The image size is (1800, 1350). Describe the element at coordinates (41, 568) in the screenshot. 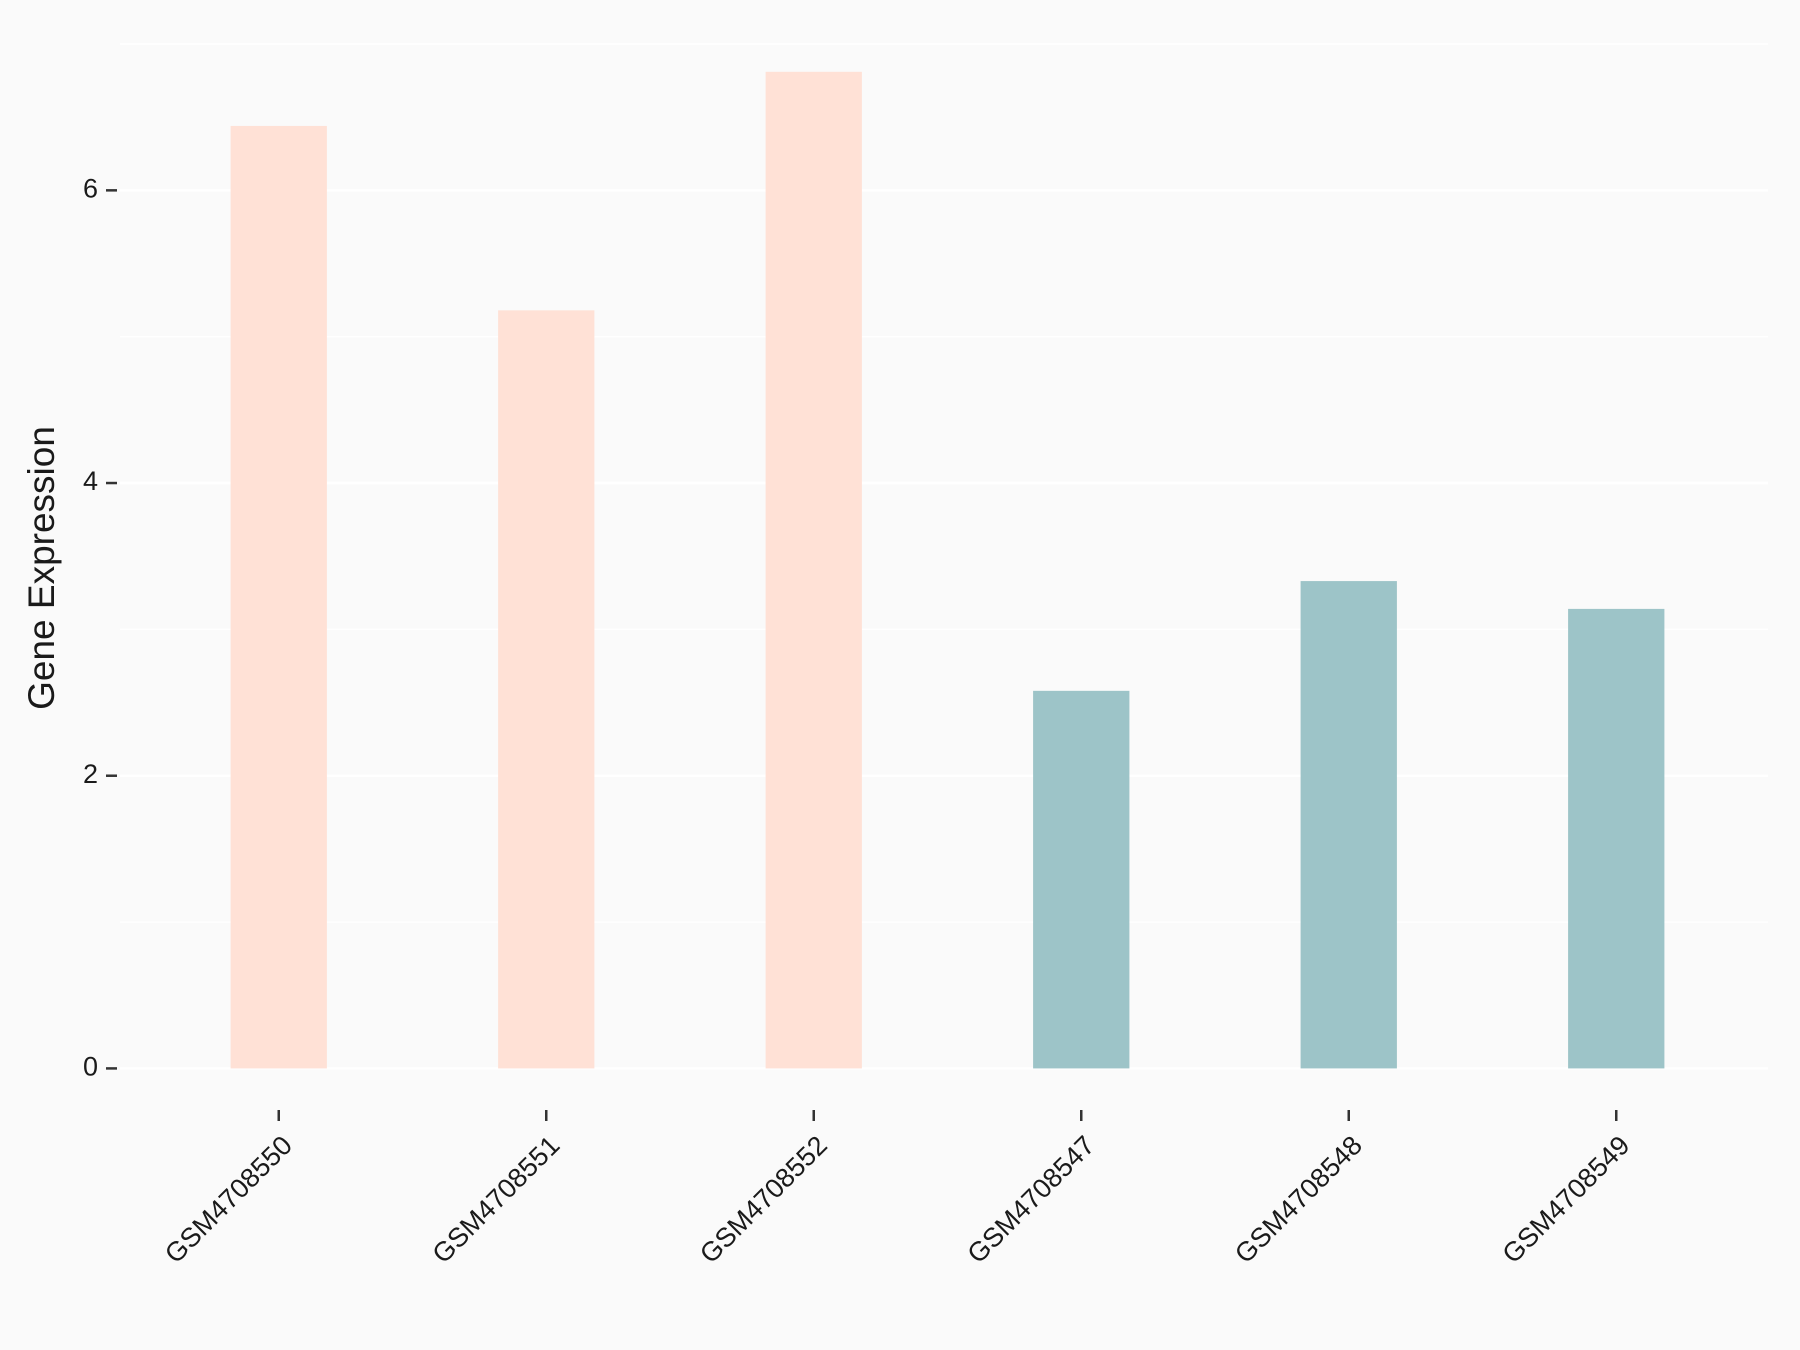

I see `y-axis-label: Gene Expression` at that location.